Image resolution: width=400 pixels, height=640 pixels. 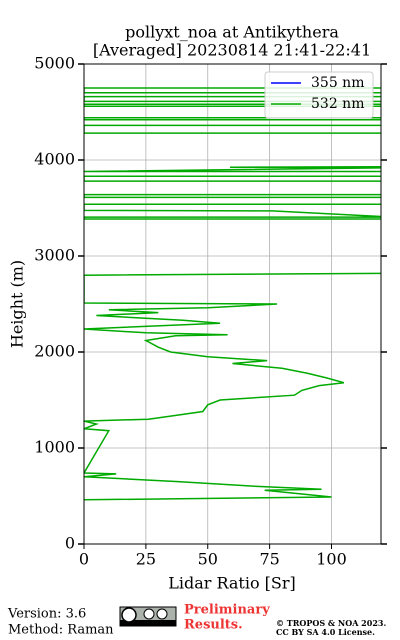 What do you see at coordinates (269, 559) in the screenshot?
I see `x-tick-label: 75` at bounding box center [269, 559].